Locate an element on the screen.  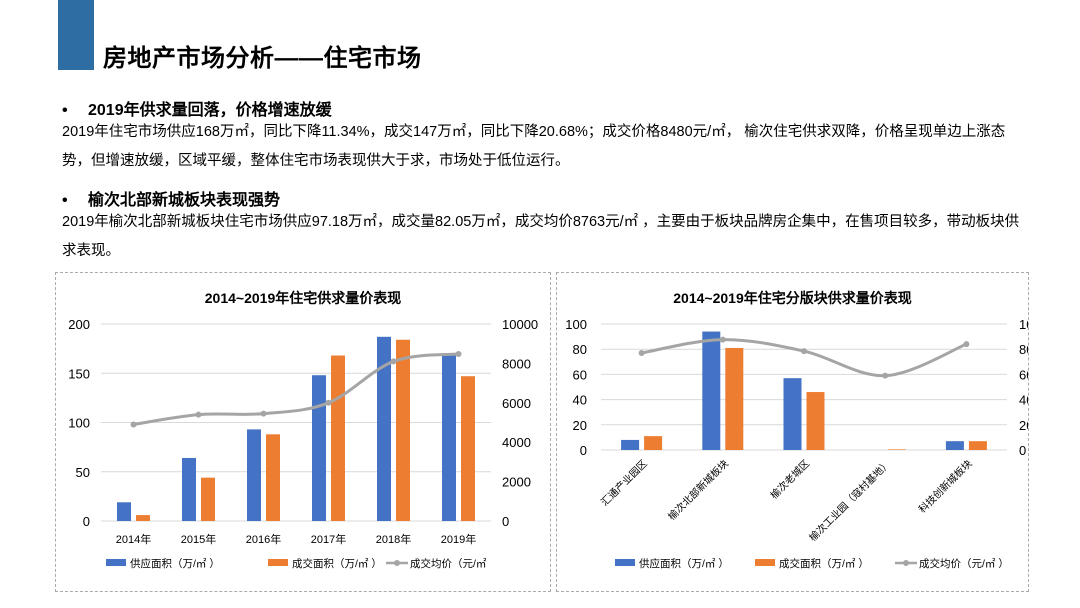
category-label: 汇通产业园区 is located at coordinates (624, 483).